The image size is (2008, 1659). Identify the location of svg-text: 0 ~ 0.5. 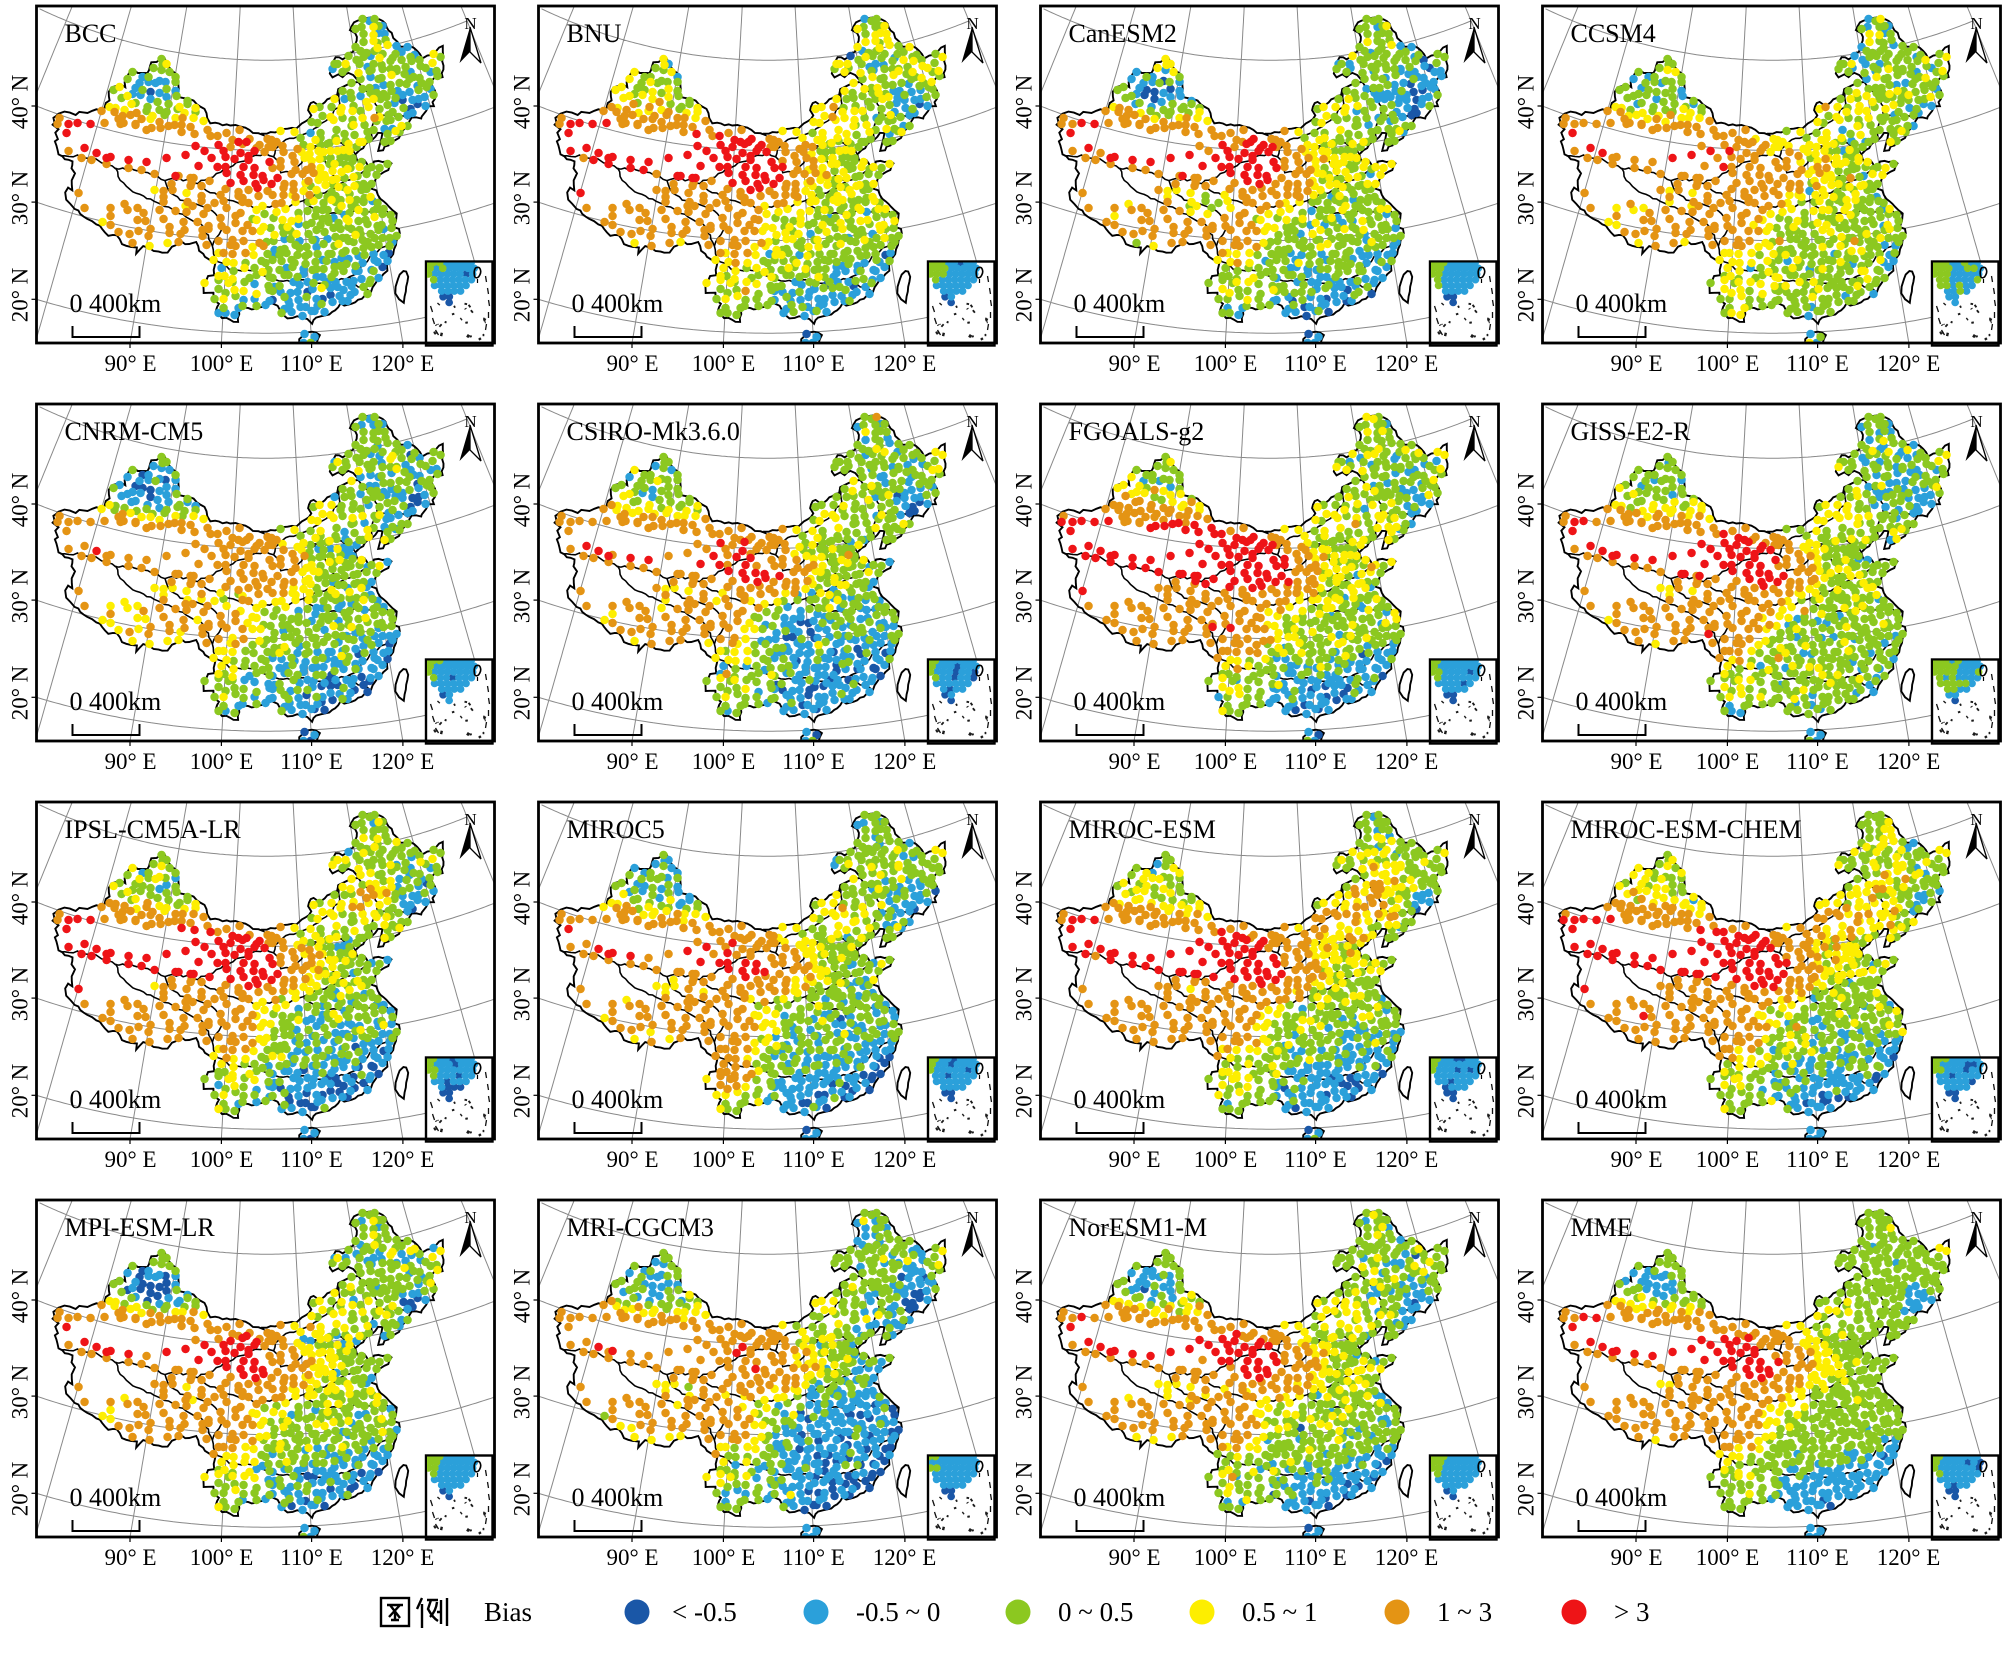
(1095, 1612).